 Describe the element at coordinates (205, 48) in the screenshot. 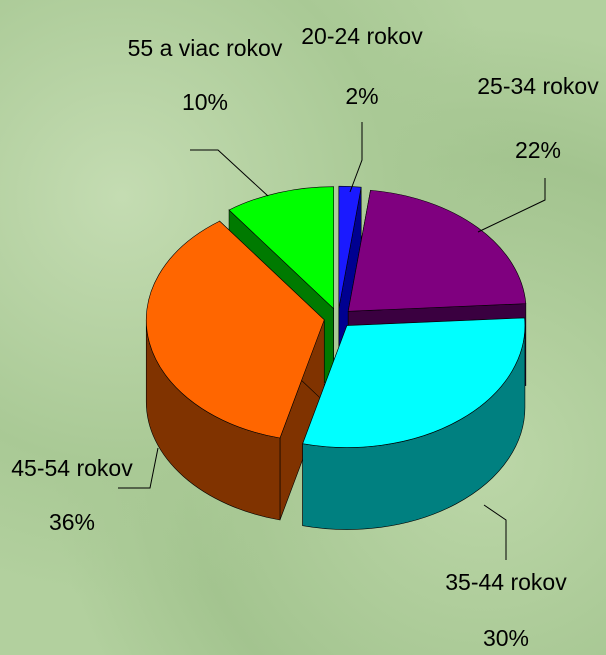

I see `category-label: 55 a viac rokov` at that location.